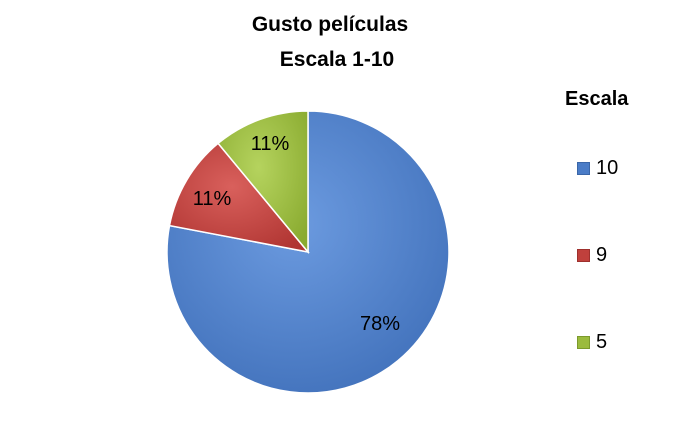 The height and width of the screenshot is (429, 686). I want to click on legend-item-10: 10, so click(597, 168).